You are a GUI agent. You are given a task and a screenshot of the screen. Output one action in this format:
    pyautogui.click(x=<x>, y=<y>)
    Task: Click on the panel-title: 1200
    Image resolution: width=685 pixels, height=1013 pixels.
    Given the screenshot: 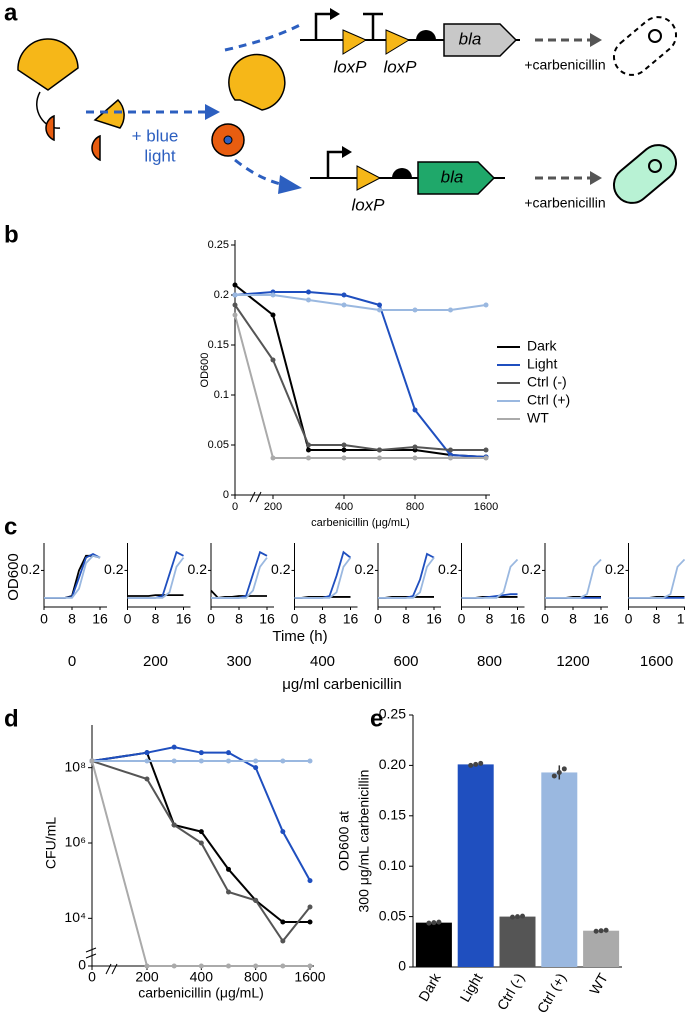 What is the action you would take?
    pyautogui.click(x=572, y=661)
    